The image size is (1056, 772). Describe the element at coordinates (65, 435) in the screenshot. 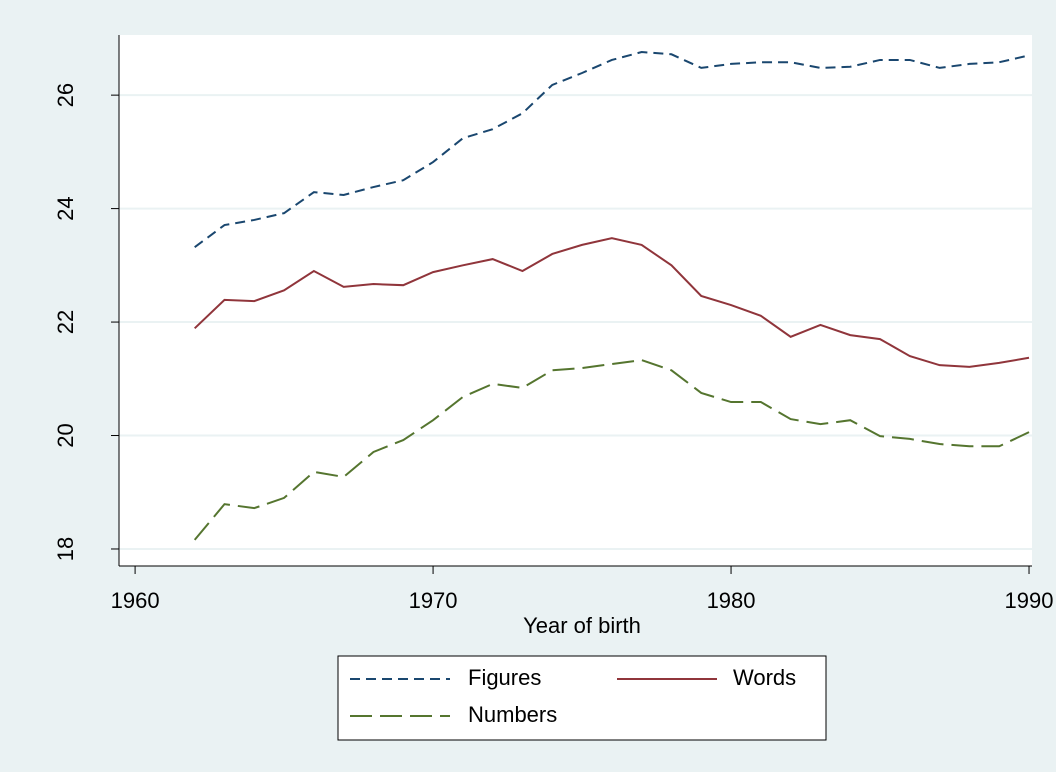

I see `y-tick-label: 20` at that location.